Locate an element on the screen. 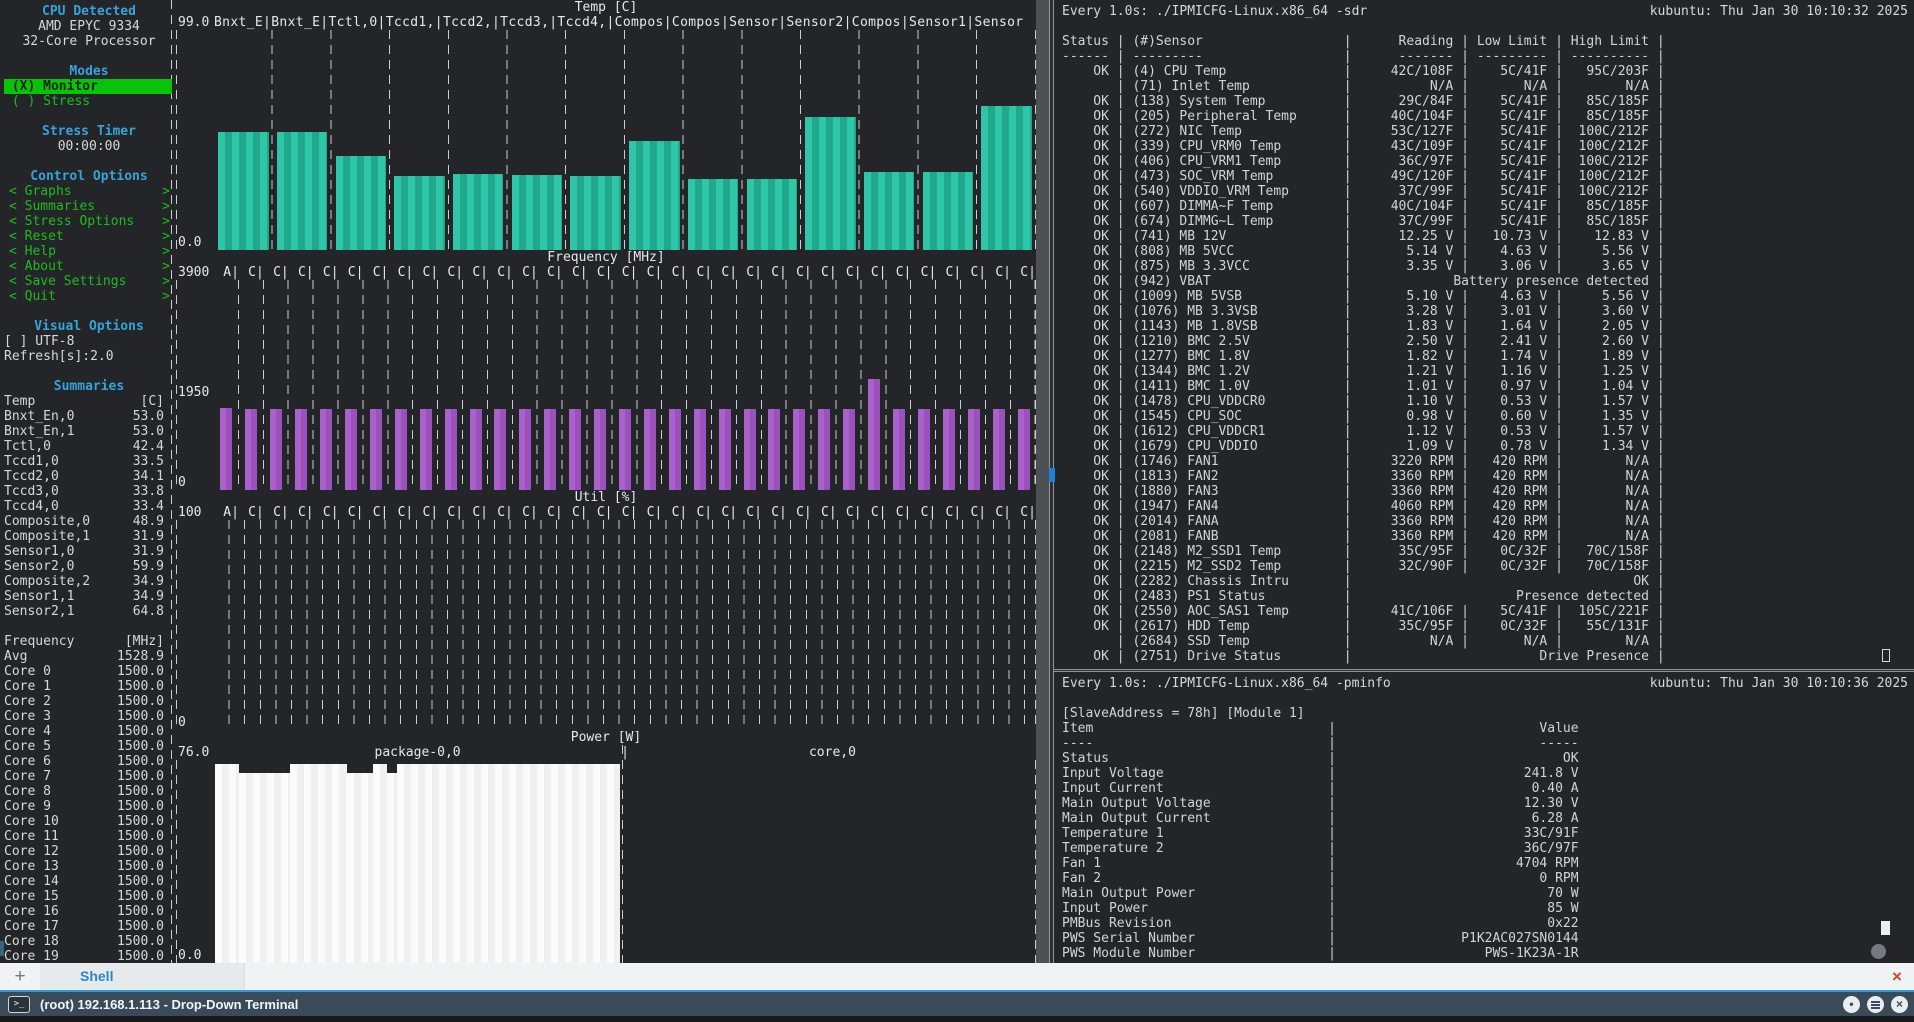 This screenshot has height=1022, width=1914. pminfo-host-time: kubuntu: Thu Jan 30 10:10:36 2025 is located at coordinates (1778, 683).